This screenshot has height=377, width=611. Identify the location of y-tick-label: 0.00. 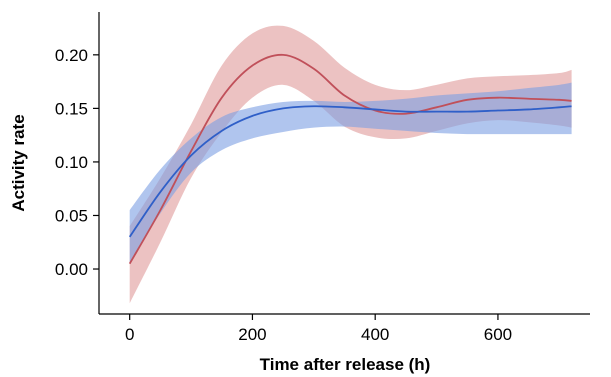
(71, 269).